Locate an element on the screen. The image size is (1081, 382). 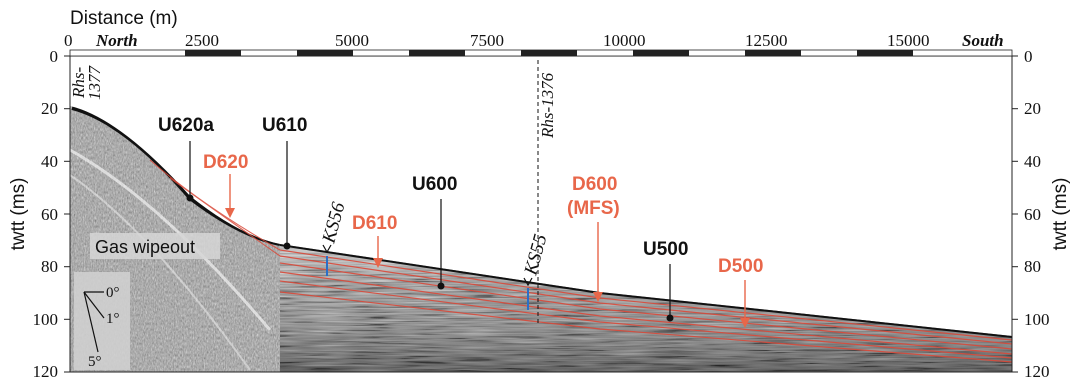
gas-wipeout-bg is located at coordinates (155, 246).